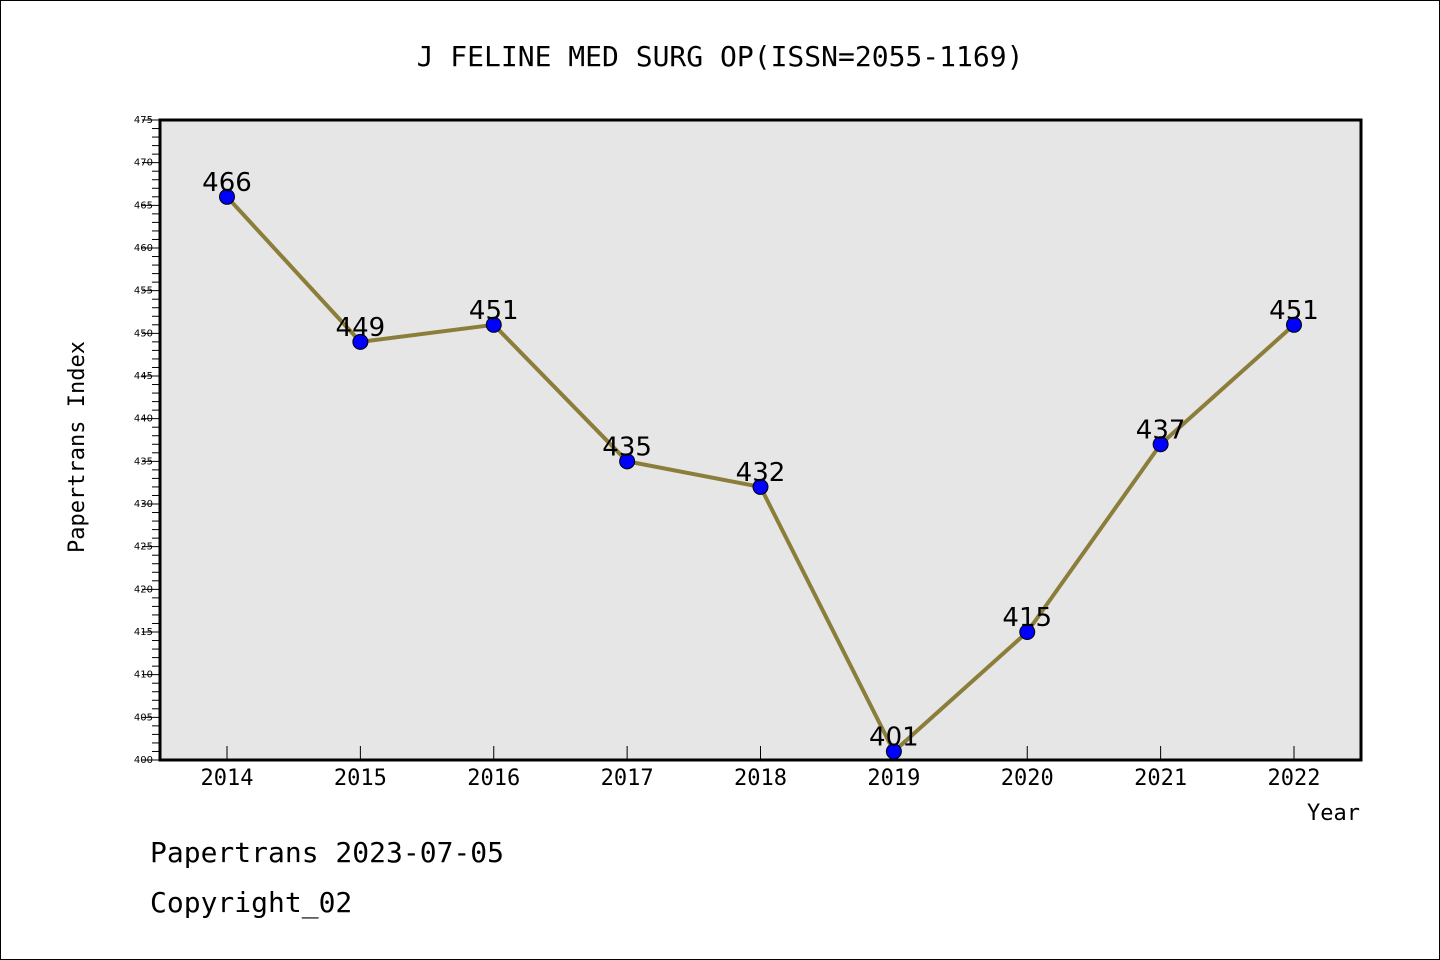 The width and height of the screenshot is (1440, 960). I want to click on x-tick-label: 2019, so click(893, 778).